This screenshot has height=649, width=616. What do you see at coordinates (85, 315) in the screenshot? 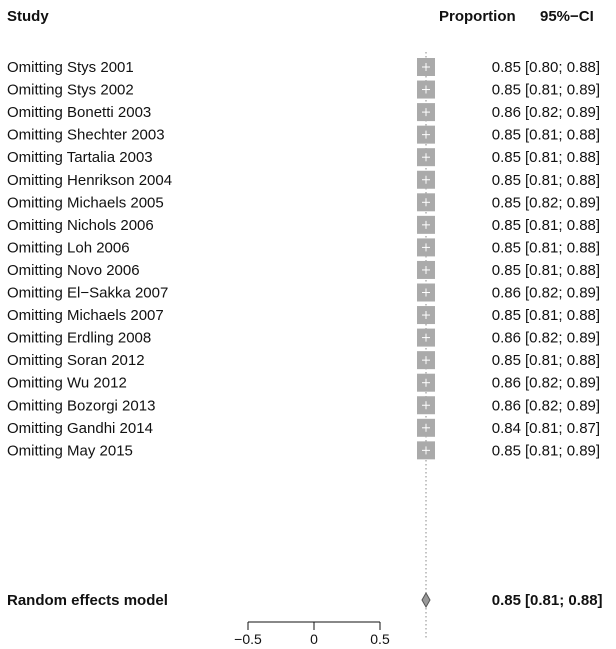
I see `study-label: Omitting Michaels 2007` at bounding box center [85, 315].